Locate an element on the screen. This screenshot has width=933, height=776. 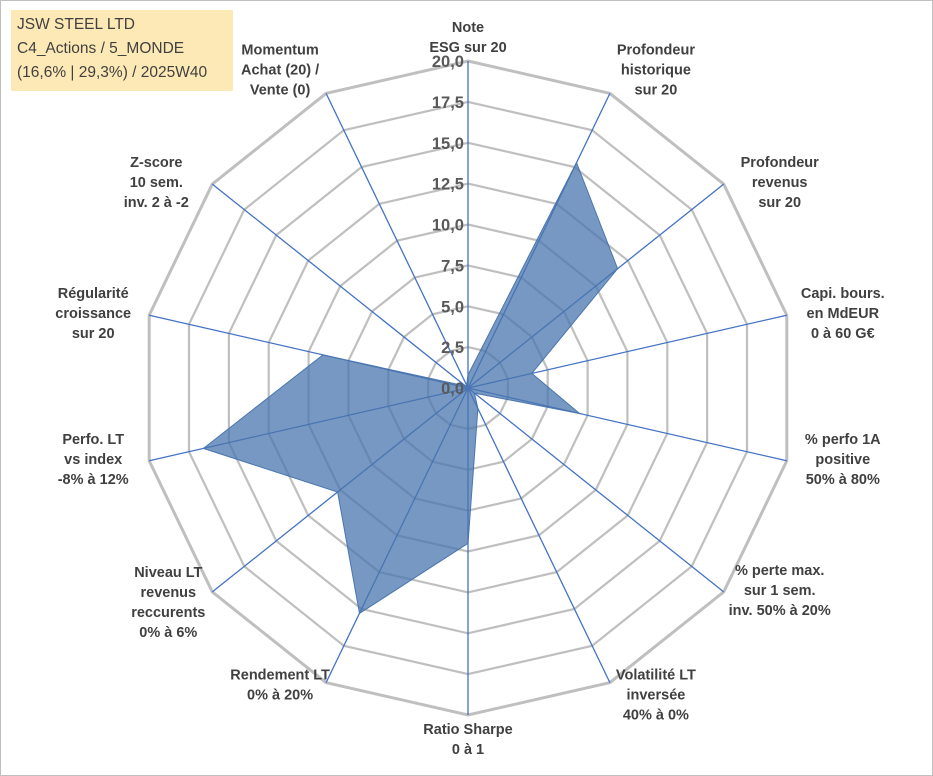
axis-label-line: Achat (20) / is located at coordinates (280, 70).